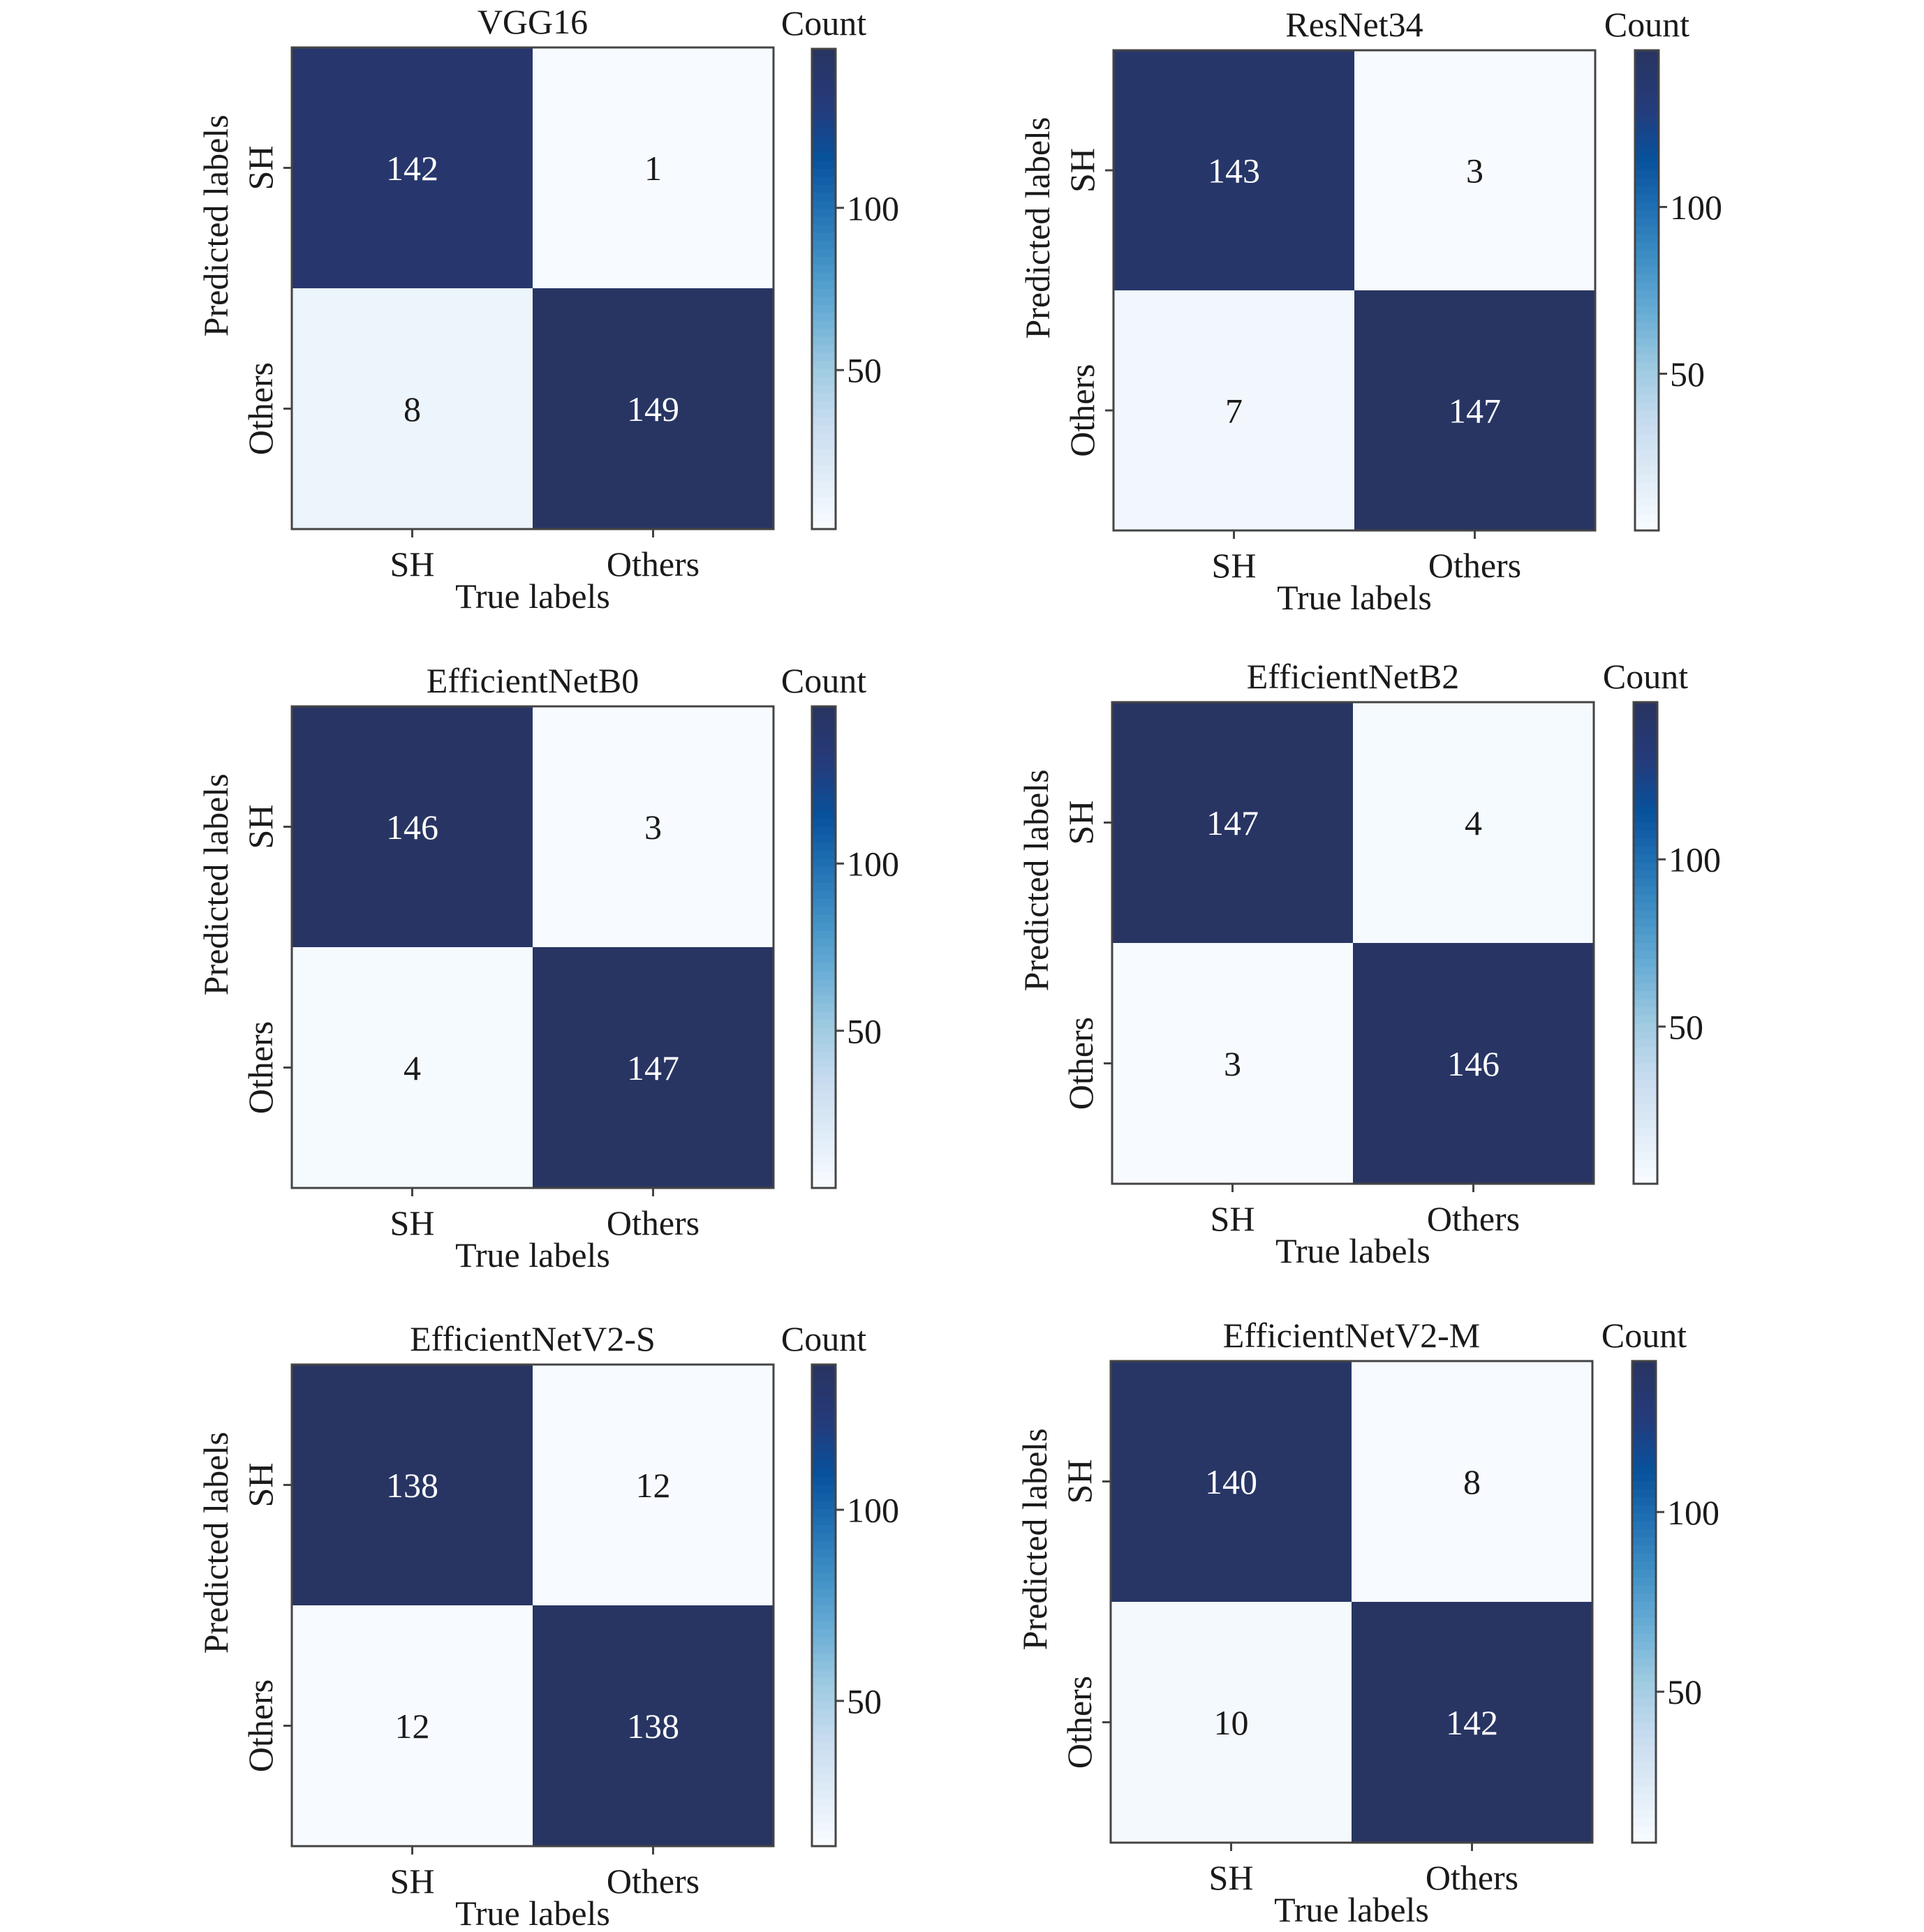  I want to click on cell-value-label: 3, so click(1474, 171).